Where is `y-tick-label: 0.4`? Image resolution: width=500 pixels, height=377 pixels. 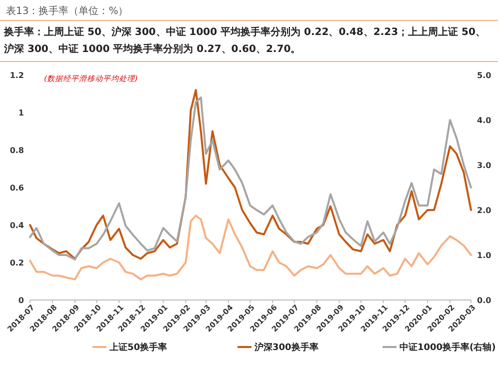
y-tick-label: 0.4 is located at coordinates (17, 225).